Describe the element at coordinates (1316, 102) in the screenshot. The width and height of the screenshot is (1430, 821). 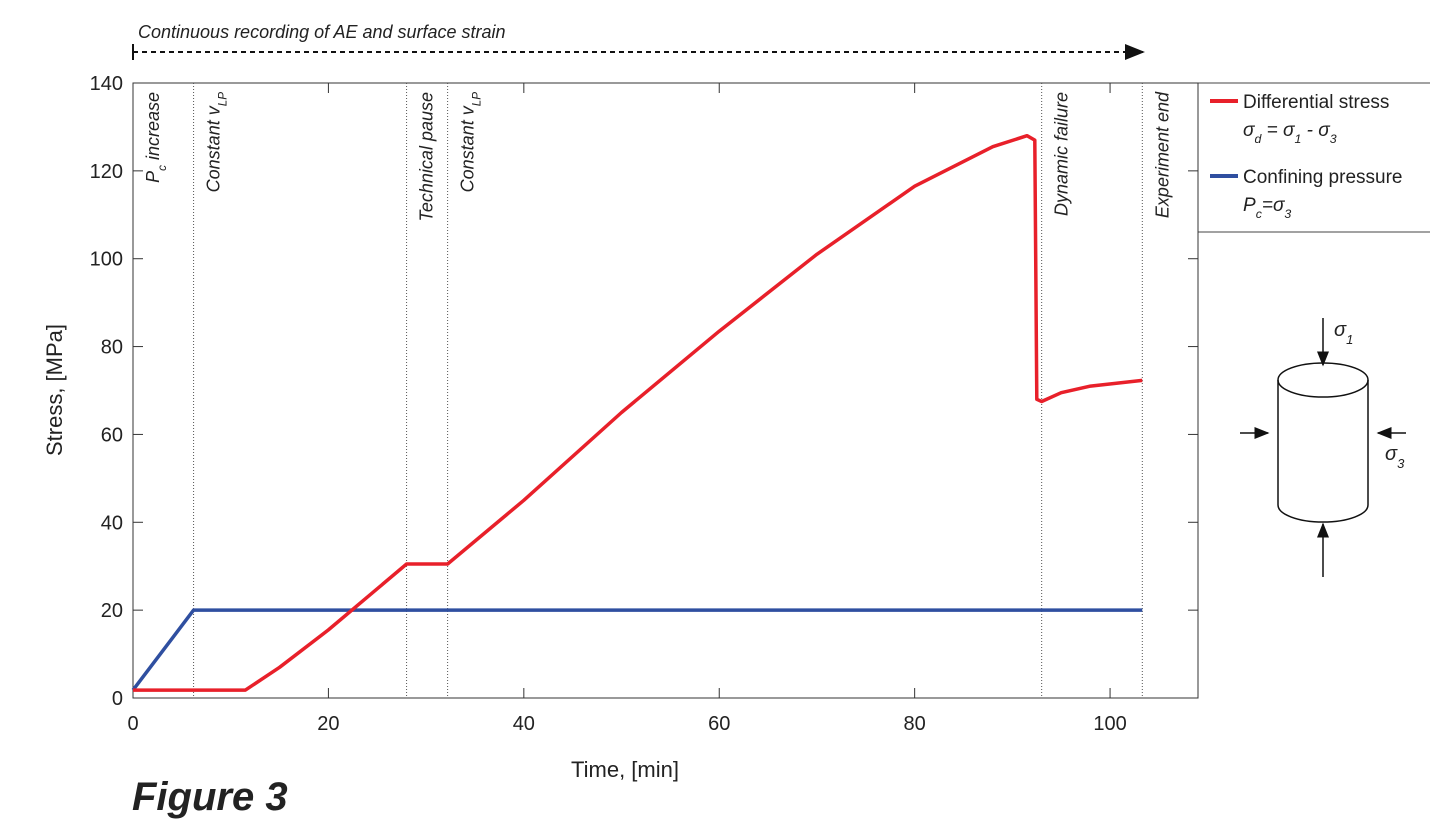
I see `legend-label: Differential stress` at that location.